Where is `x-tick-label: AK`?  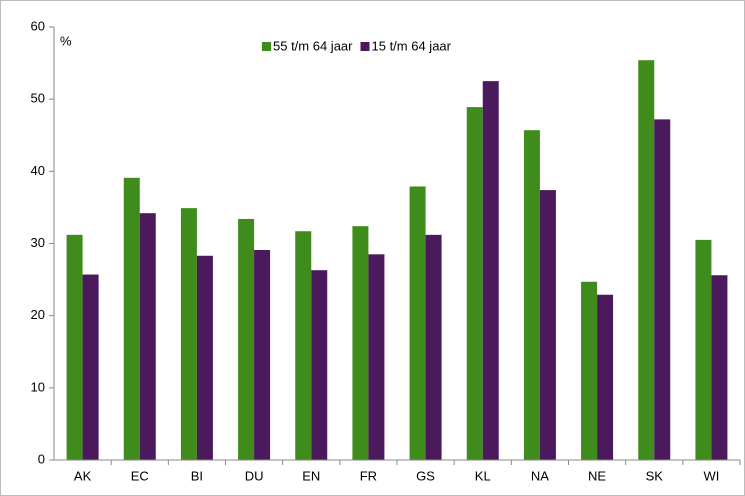
x-tick-label: AK is located at coordinates (83, 475).